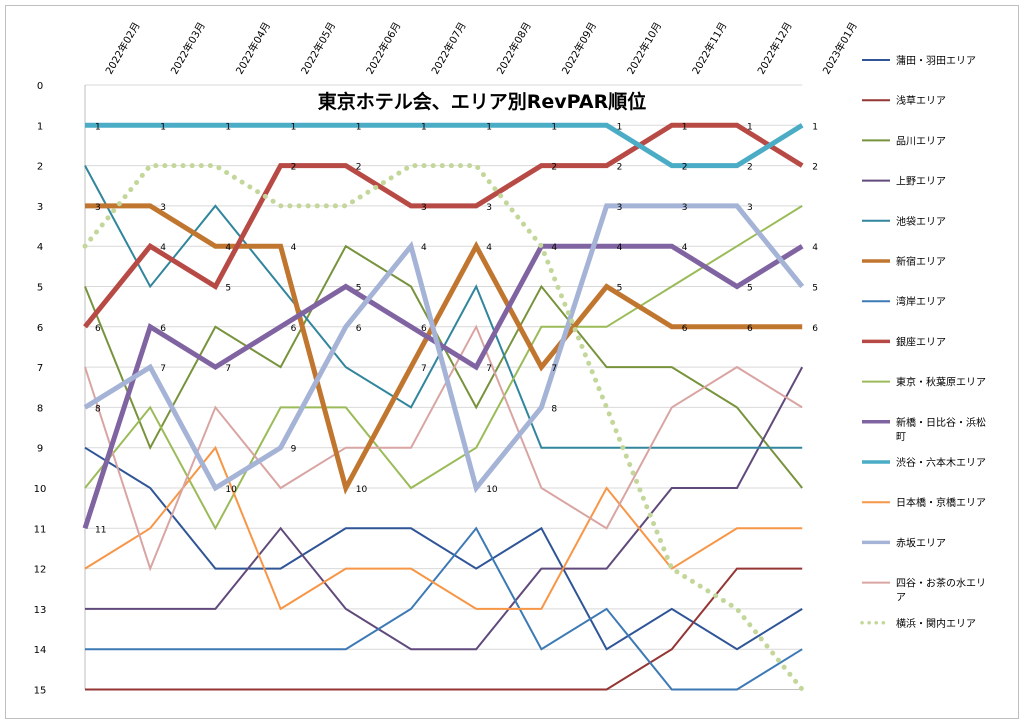  Describe the element at coordinates (40, 207) in the screenshot. I see `y-tick-label: 3` at that location.